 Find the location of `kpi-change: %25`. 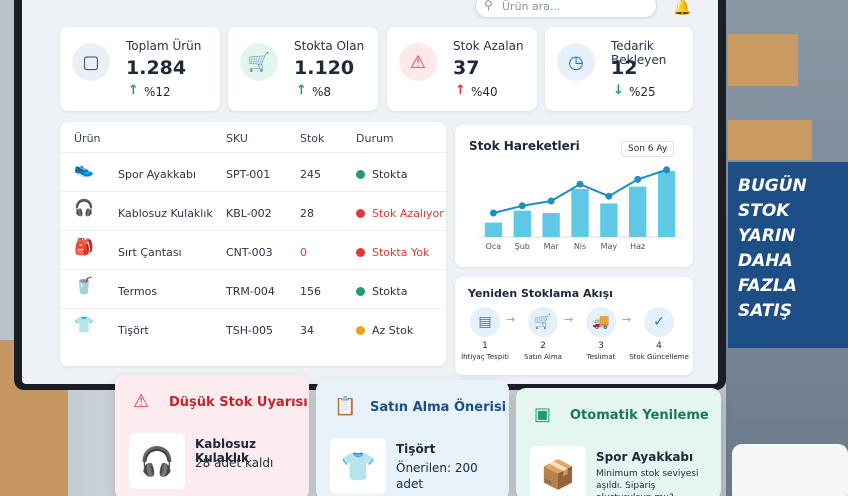

kpi-change: %25 is located at coordinates (642, 92).